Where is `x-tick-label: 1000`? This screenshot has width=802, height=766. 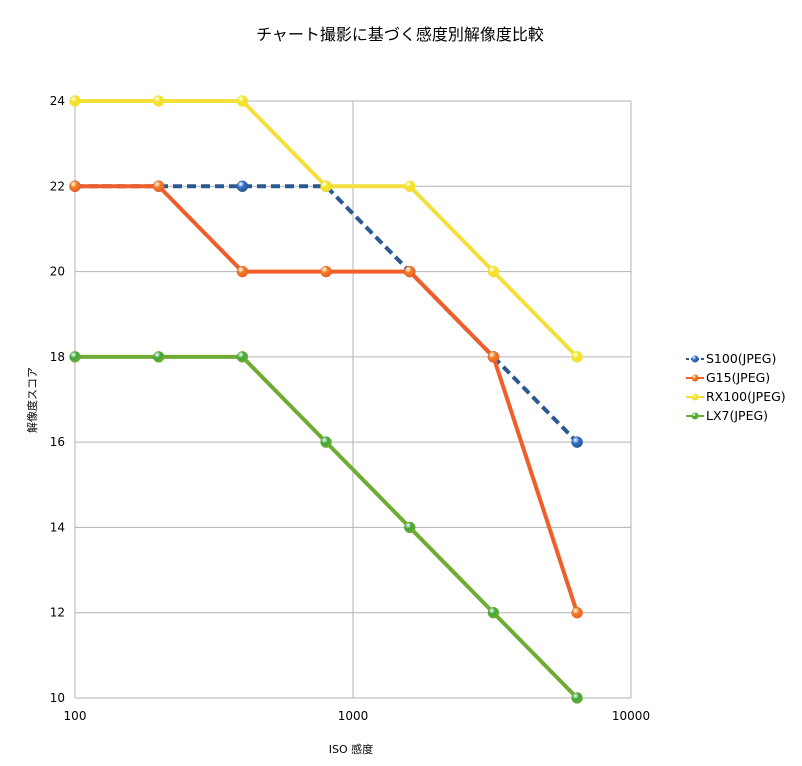 x-tick-label: 1000 is located at coordinates (353, 716).